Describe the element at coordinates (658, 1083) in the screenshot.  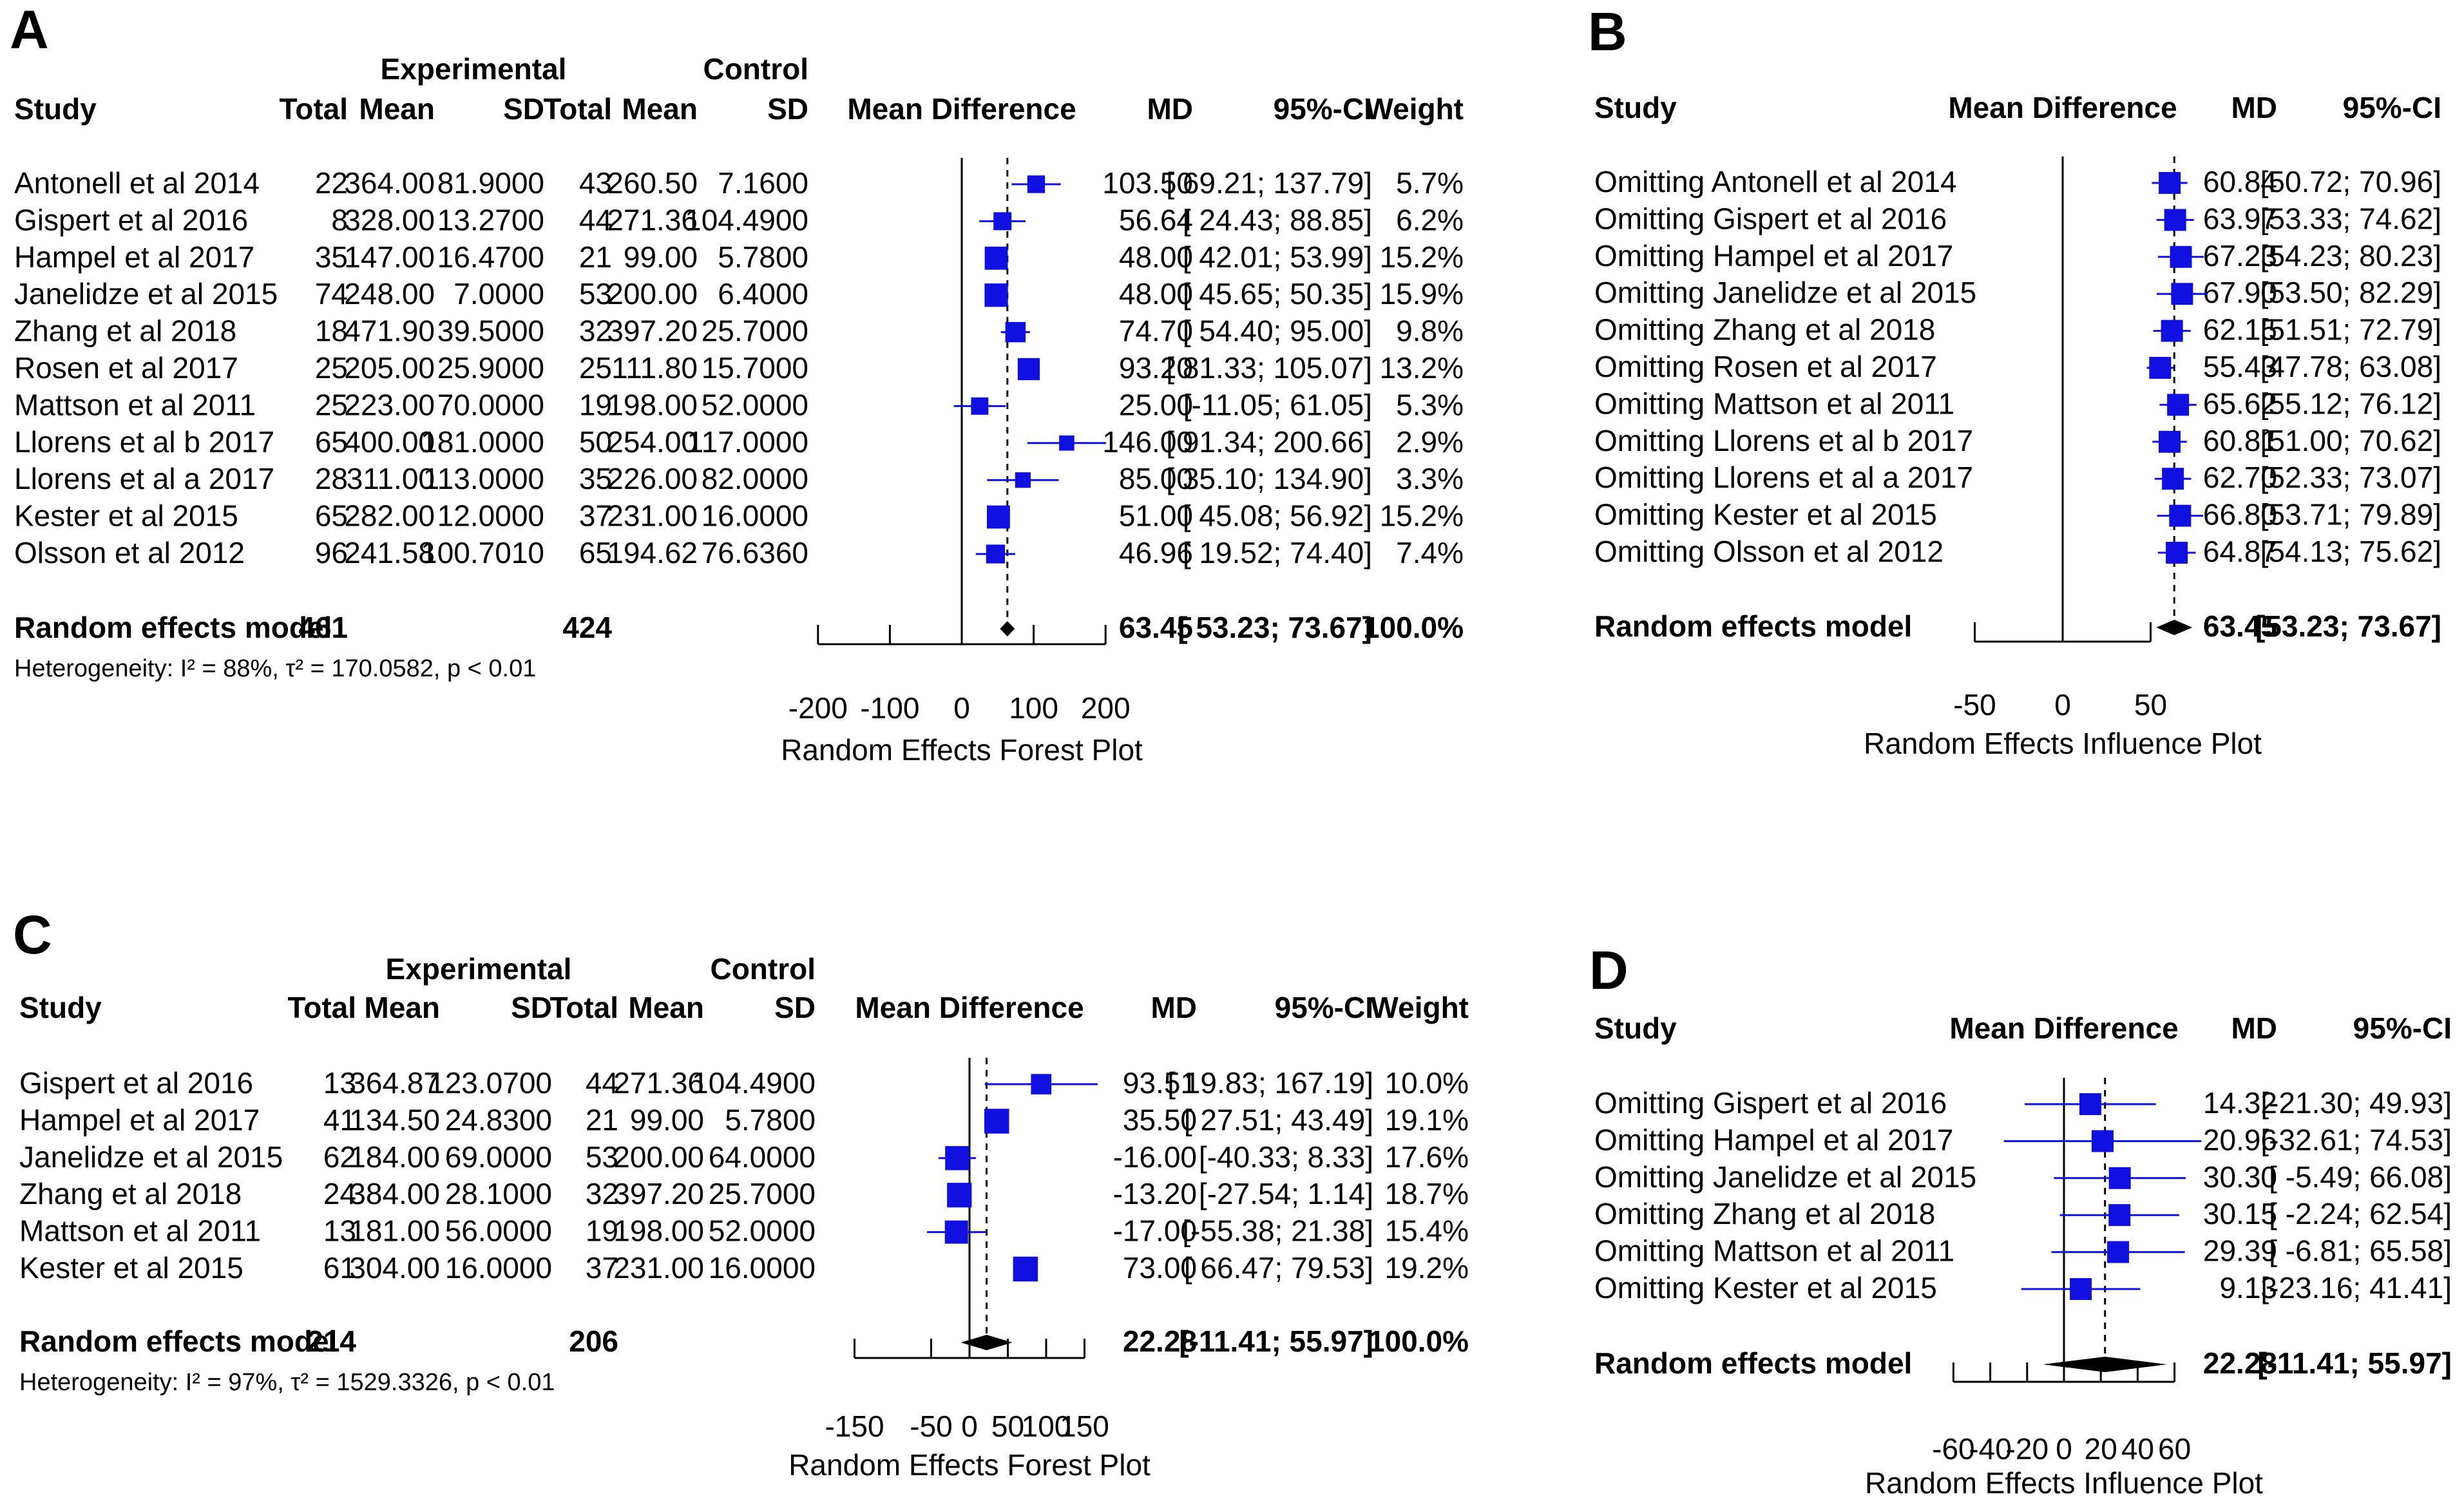
I see `control-mean: 271.36` at that location.